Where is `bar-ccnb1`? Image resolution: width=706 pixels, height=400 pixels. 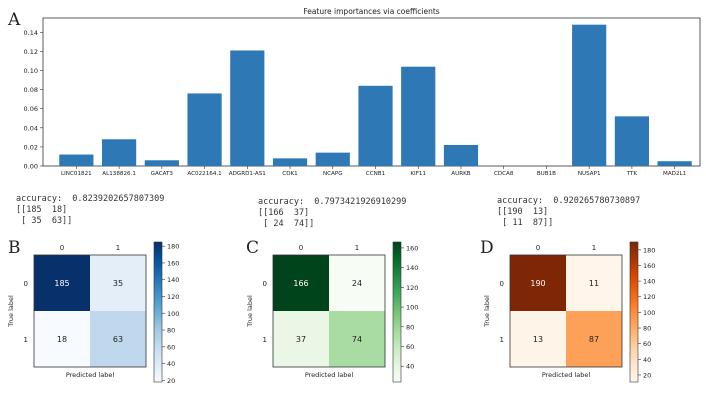 bar-ccnb1 is located at coordinates (375, 125).